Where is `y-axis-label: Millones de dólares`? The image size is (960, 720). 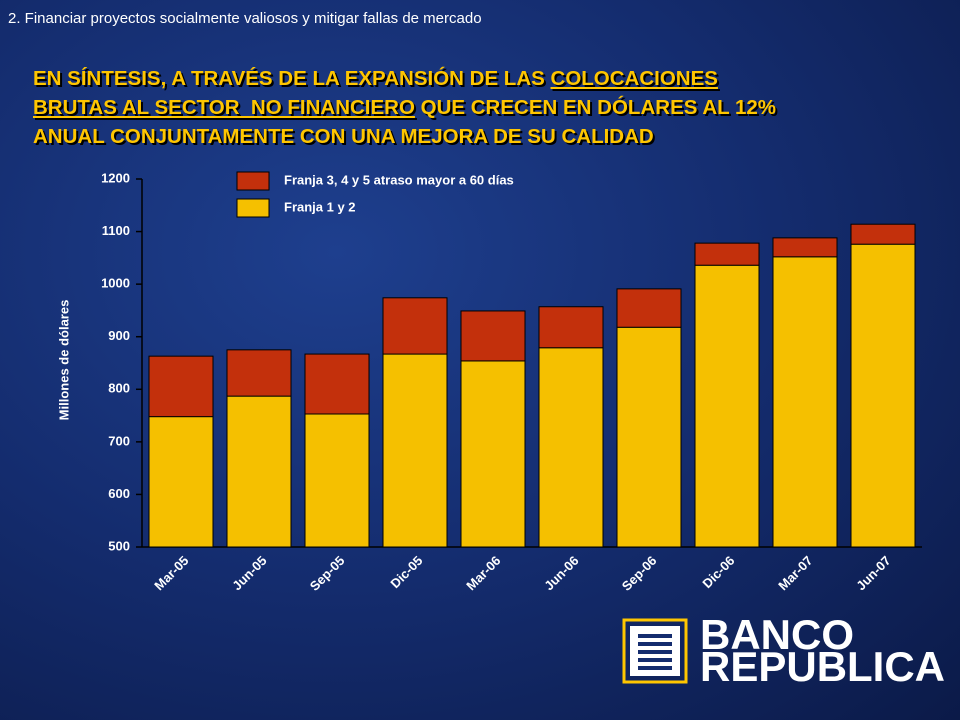
y-axis-label: Millones de dólares is located at coordinates (63, 360).